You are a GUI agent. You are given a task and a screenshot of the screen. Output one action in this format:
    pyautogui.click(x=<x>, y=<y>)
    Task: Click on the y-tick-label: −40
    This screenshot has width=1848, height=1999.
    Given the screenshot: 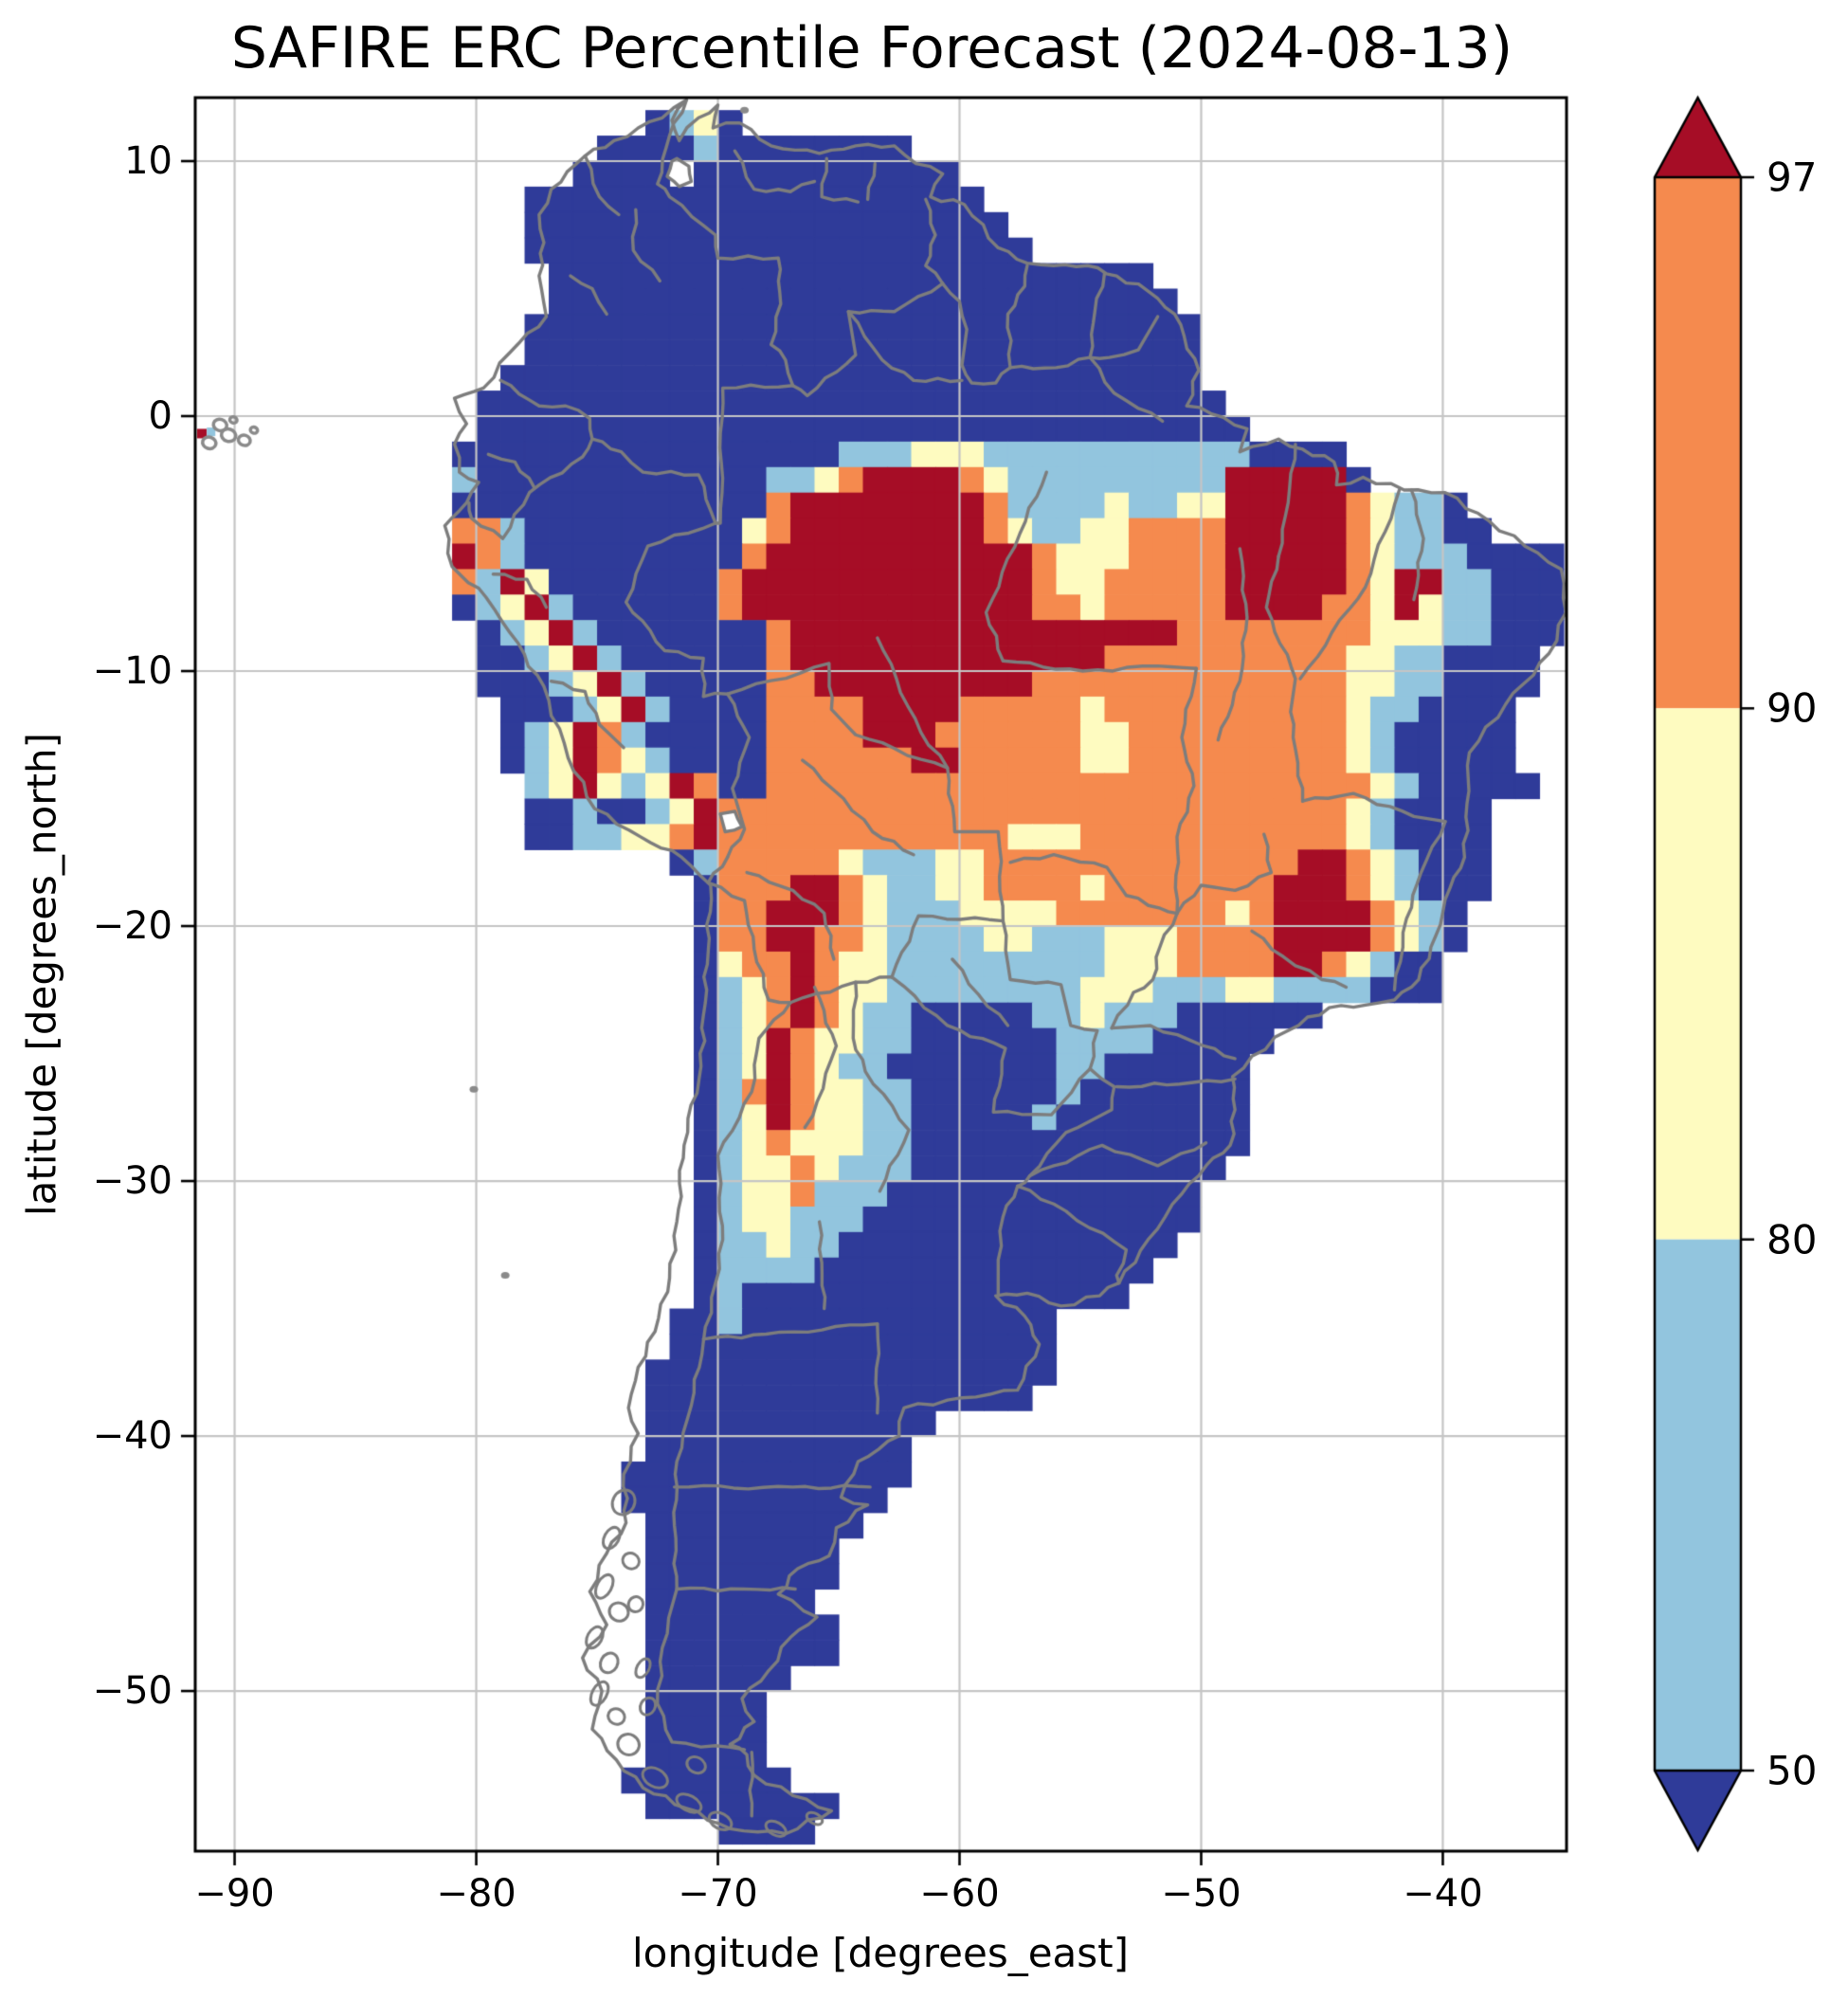 What is the action you would take?
    pyautogui.click(x=132, y=1436)
    